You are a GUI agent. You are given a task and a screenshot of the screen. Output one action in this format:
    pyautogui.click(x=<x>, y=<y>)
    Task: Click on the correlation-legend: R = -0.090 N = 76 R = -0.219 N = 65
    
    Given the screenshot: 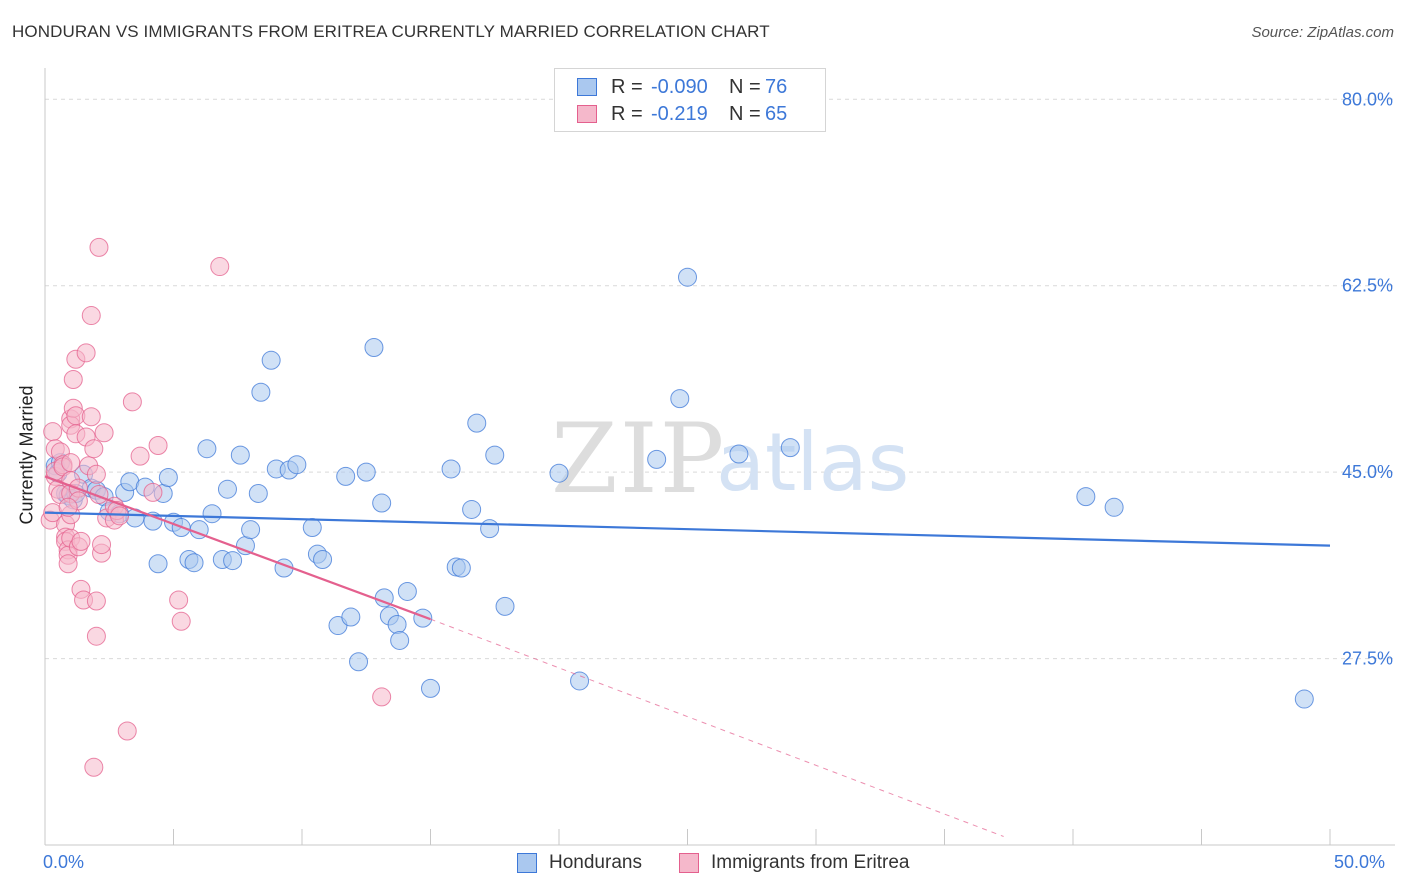 What is the action you would take?
    pyautogui.click(x=690, y=100)
    